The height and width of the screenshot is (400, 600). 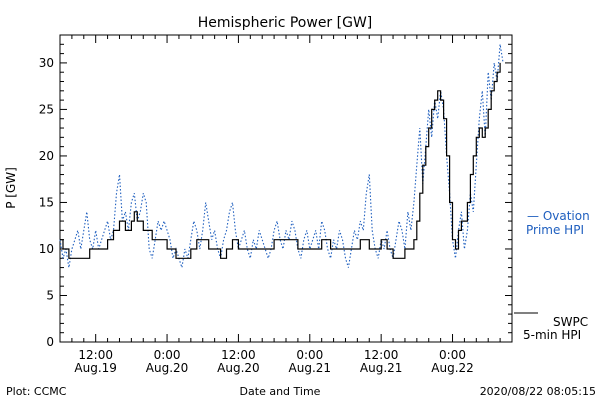 I want to click on x-axis-label: Date and Time, so click(x=280, y=391).